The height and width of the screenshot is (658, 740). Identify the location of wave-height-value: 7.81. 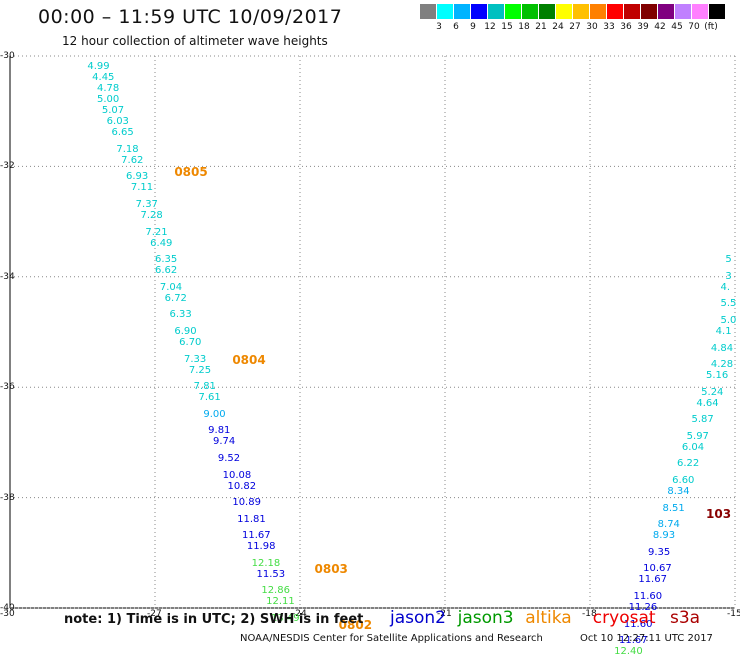
(204, 387).